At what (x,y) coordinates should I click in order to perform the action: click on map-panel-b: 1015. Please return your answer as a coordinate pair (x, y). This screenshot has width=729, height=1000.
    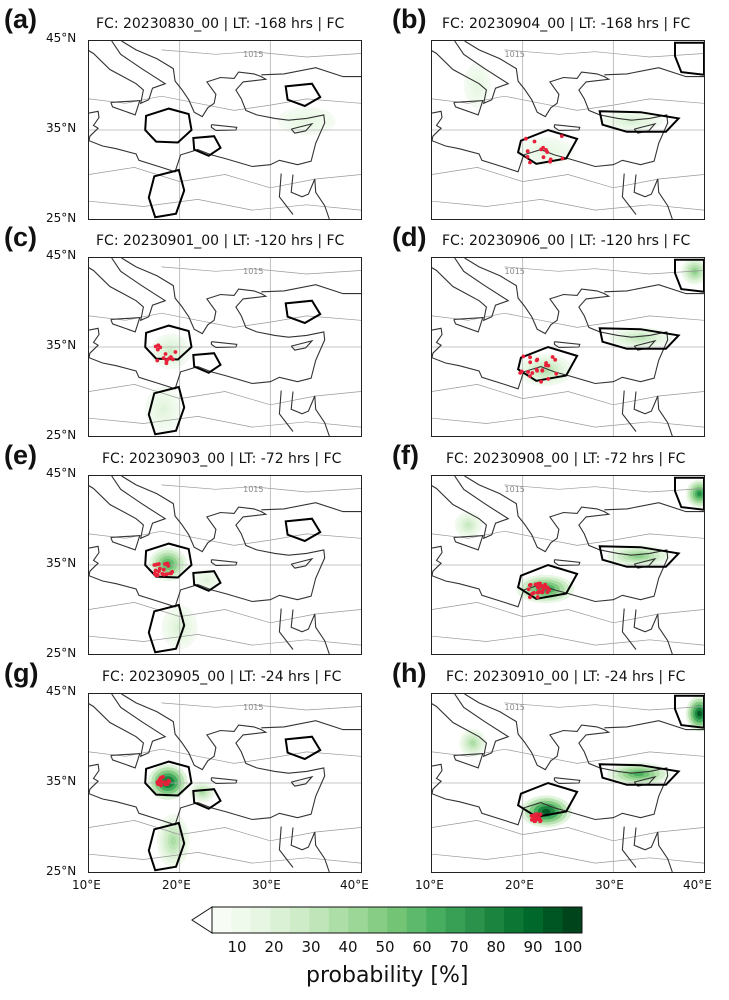
    Looking at the image, I should click on (568, 130).